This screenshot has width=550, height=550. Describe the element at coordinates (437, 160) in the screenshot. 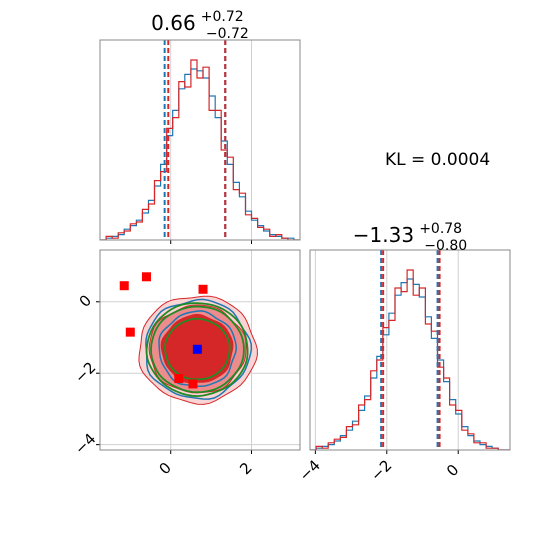

I see `kl-annotation: KL = 0.0004` at that location.